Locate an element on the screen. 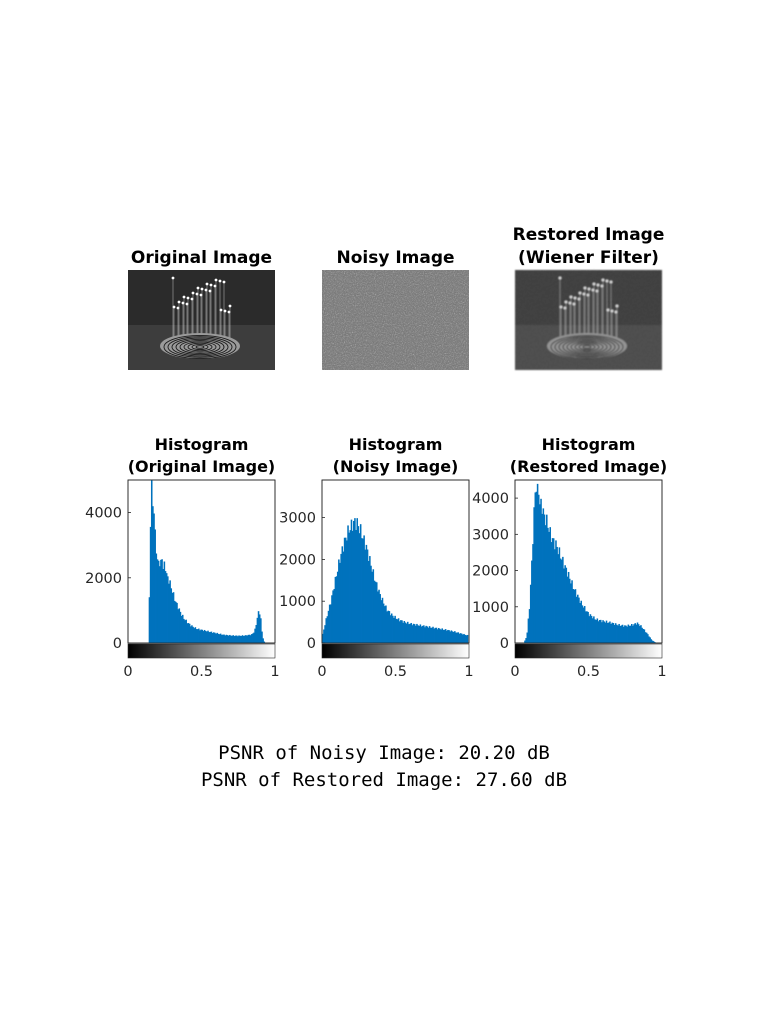 This screenshot has height=1024, width=768. x-tick-label: 1 is located at coordinates (274, 672).